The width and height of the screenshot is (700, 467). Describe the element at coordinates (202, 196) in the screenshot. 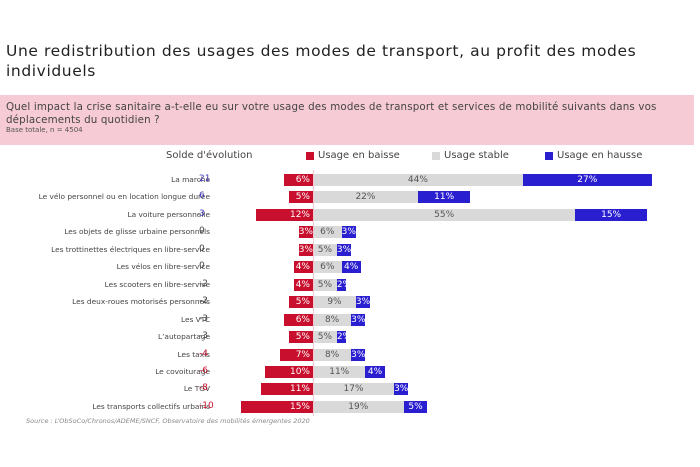

I see `solde-value: 6` at that location.